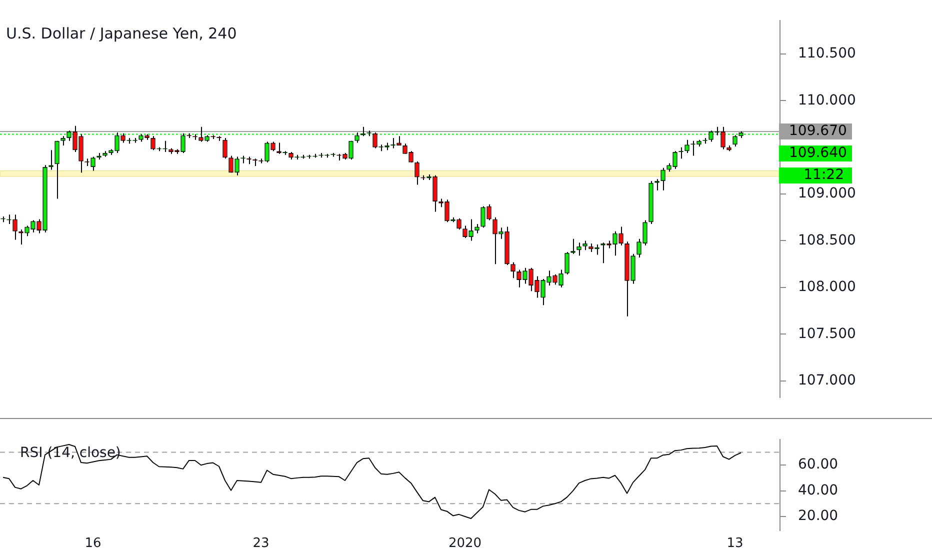 The image size is (932, 550). Describe the element at coordinates (827, 287) in the screenshot. I see `y-tick-label: 108.000` at that location.